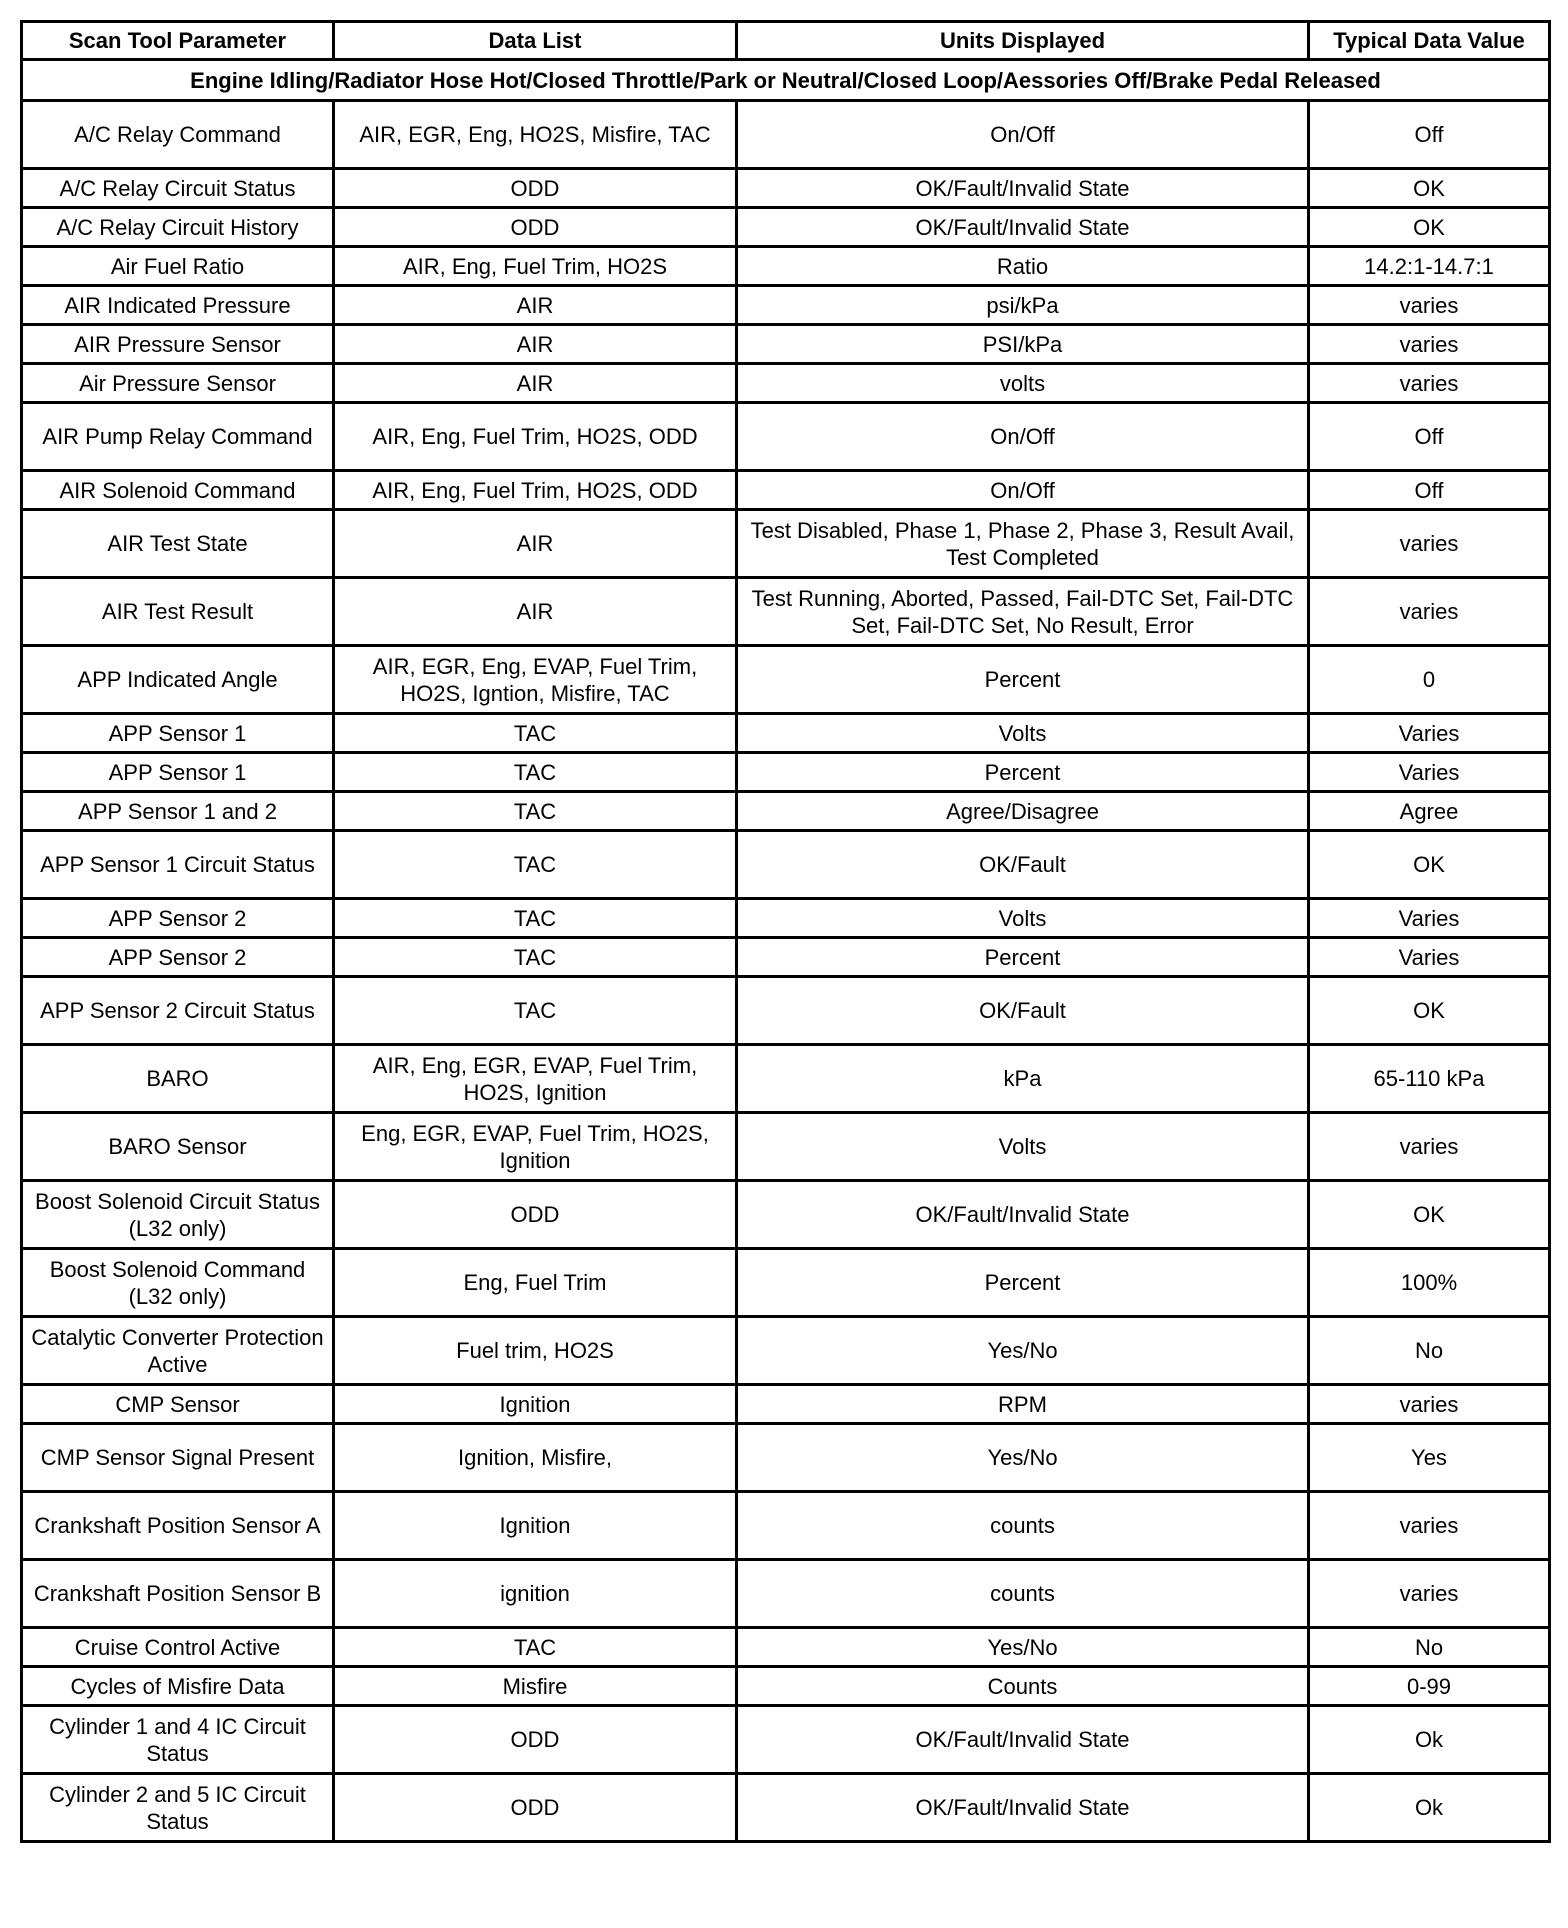 The image size is (1568, 1928). What do you see at coordinates (177, 1404) in the screenshot?
I see `parameter-cell: CMP Sensor` at bounding box center [177, 1404].